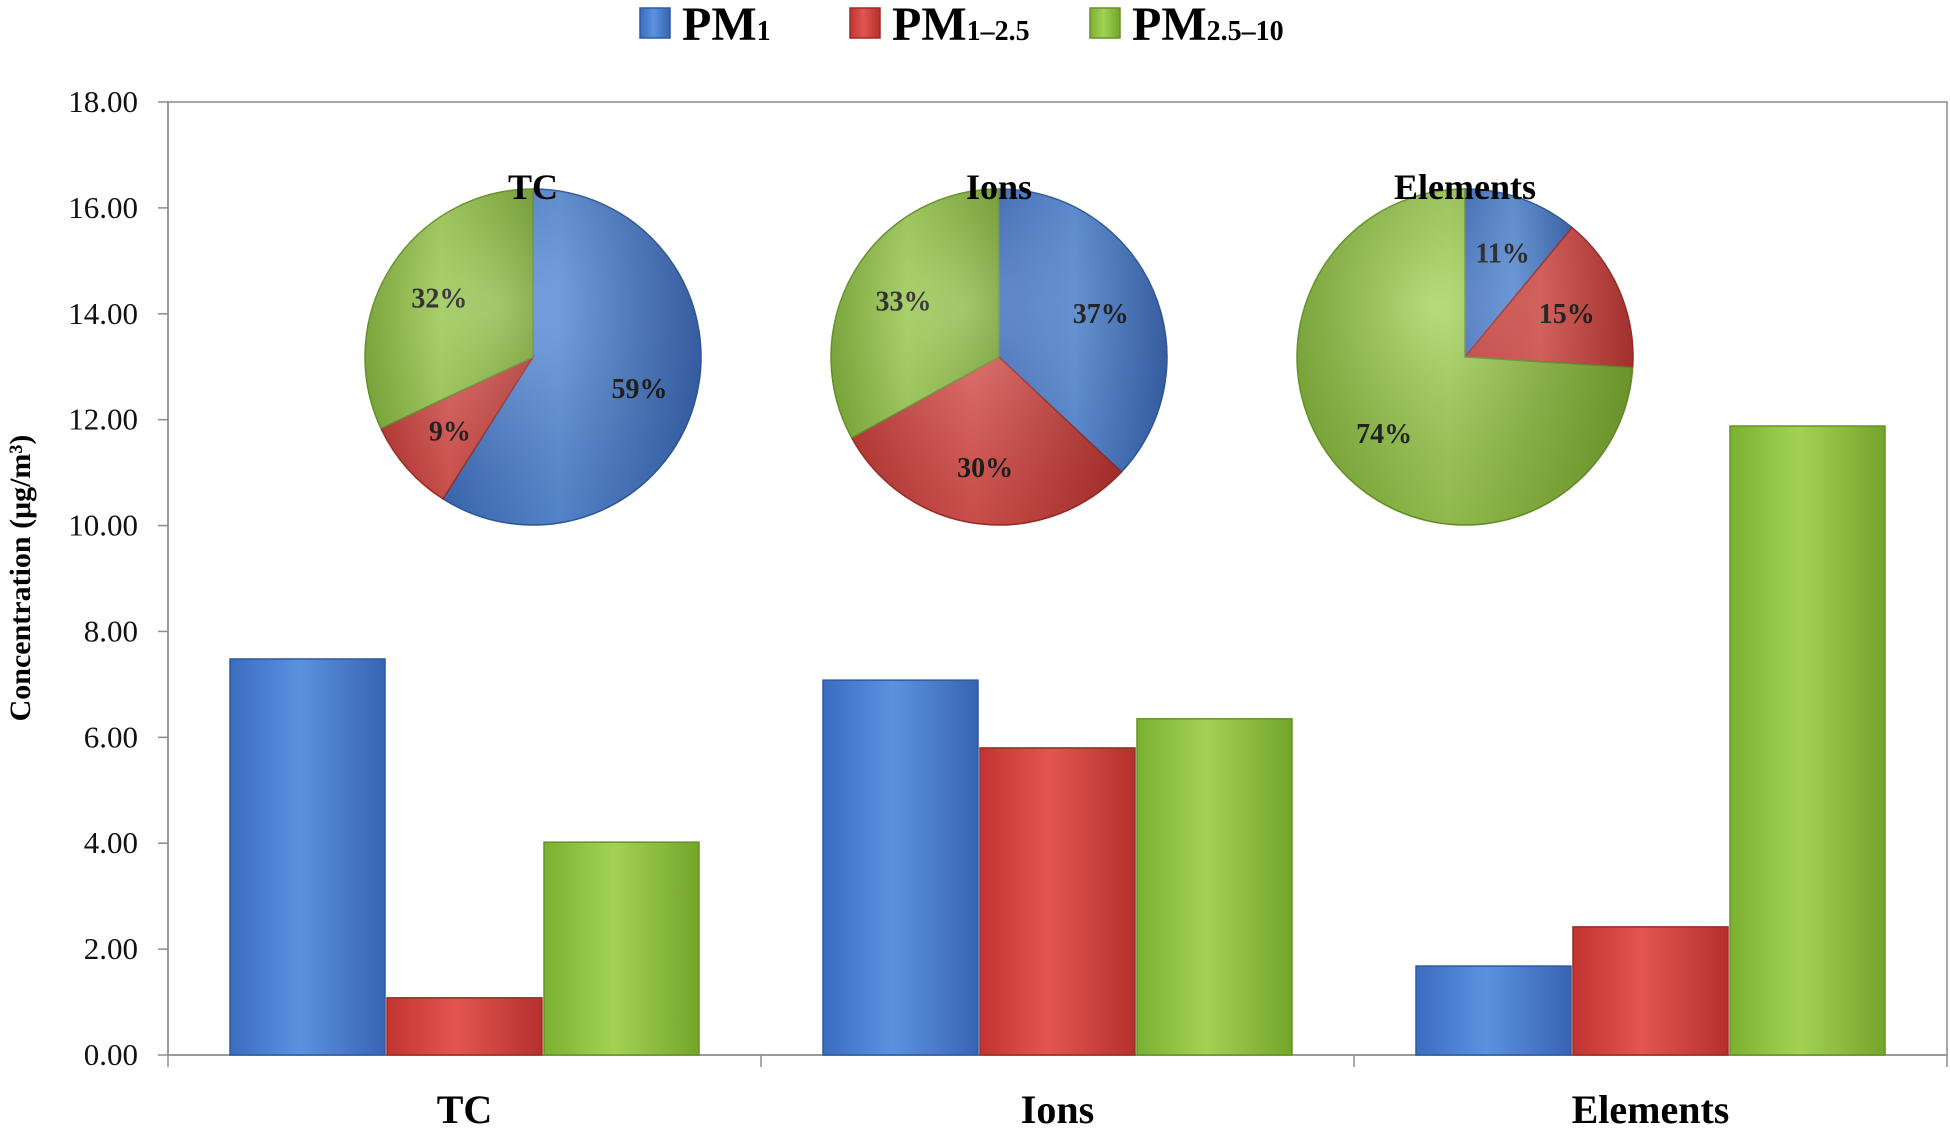 This screenshot has height=1129, width=1950. What do you see at coordinates (111, 630) in the screenshot?
I see `y-tick-label: 8.00` at bounding box center [111, 630].